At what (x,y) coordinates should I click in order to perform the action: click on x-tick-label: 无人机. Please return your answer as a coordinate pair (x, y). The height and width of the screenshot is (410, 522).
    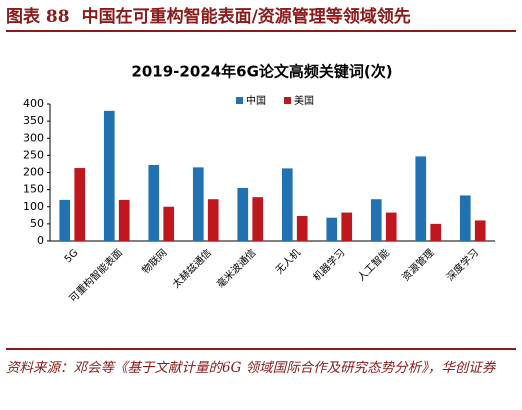
    Looking at the image, I should click on (288, 261).